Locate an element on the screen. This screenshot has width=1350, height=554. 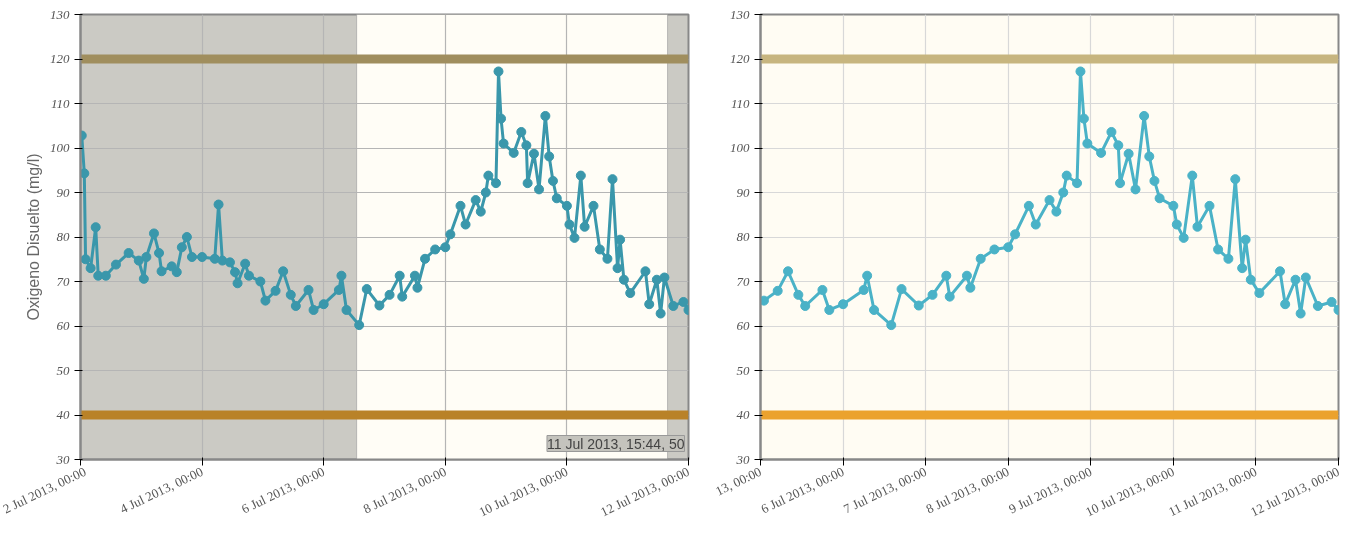
annotation: 11 Jul 2013, 15:44, 50 is located at coordinates (615, 443).